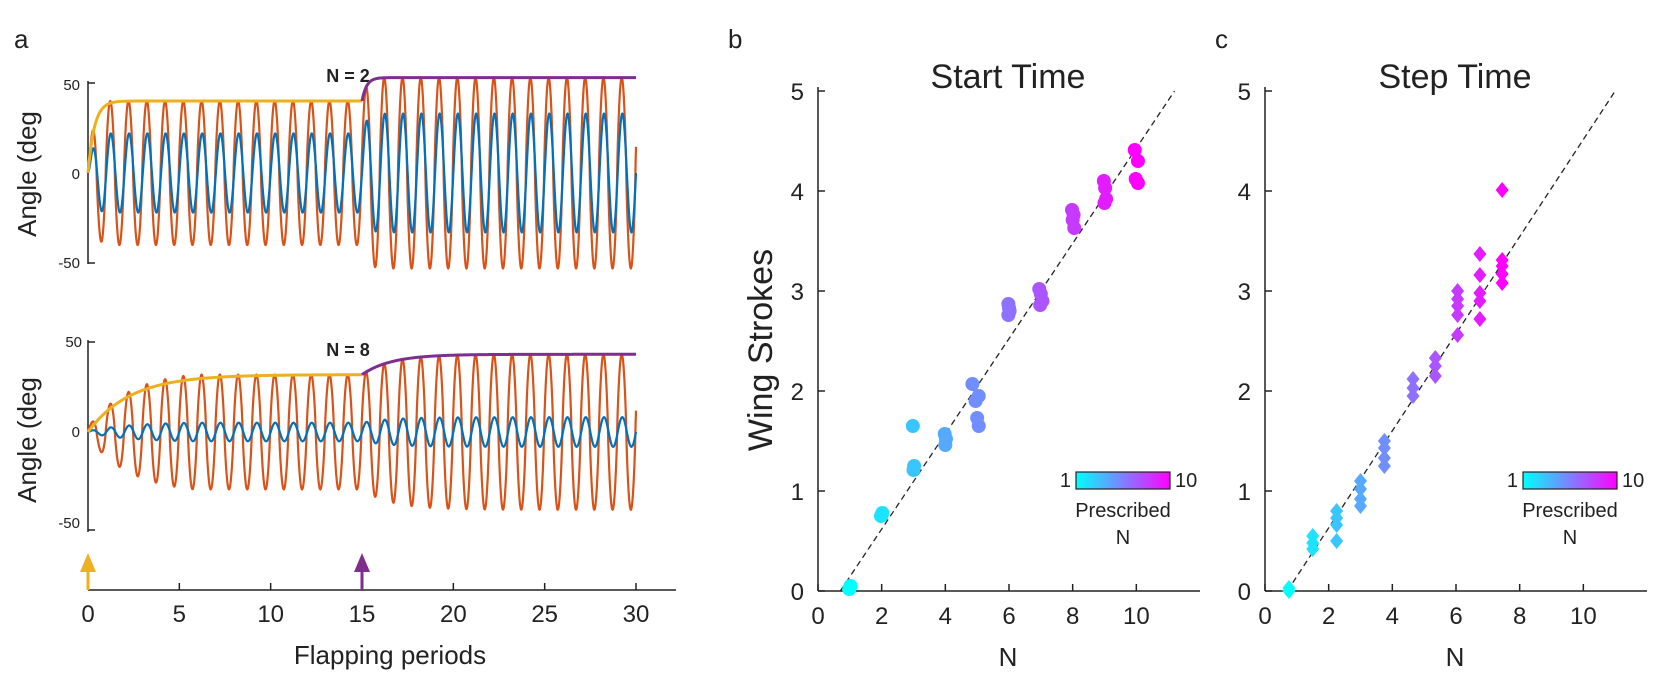 The width and height of the screenshot is (1661, 692). I want to click on x-tick-label: 25, so click(544, 614).